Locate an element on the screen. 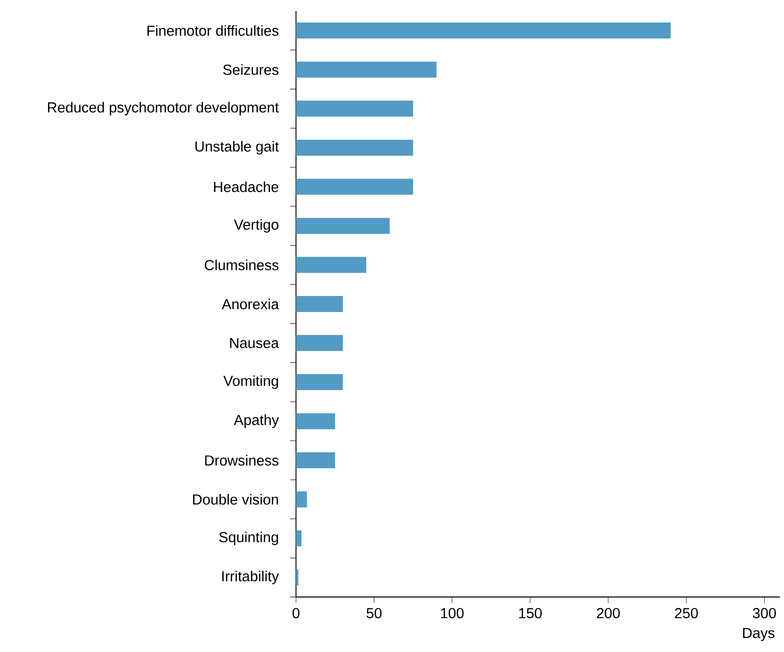  y-tick-label: Reduced psychomotor development is located at coordinates (163, 109).